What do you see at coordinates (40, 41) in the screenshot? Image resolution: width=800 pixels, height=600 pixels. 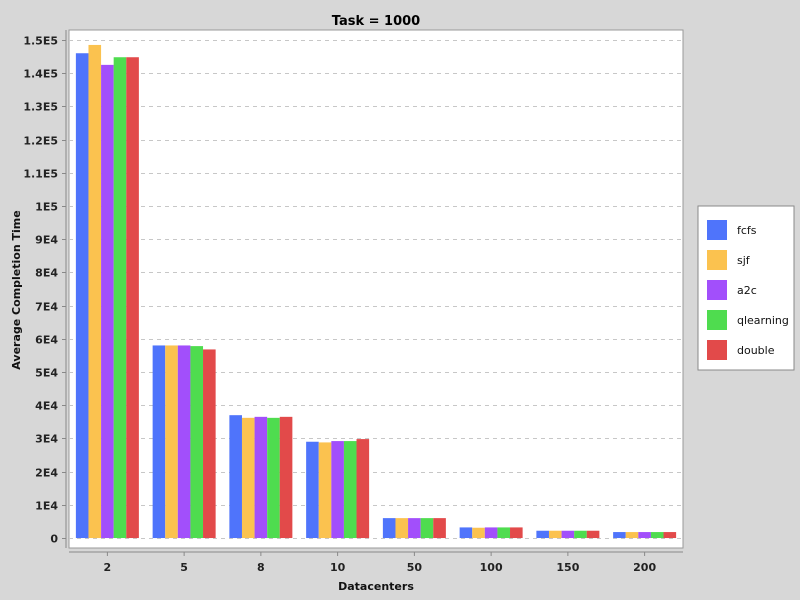 I see `y-tick-label: 1.5E5` at bounding box center [40, 41].